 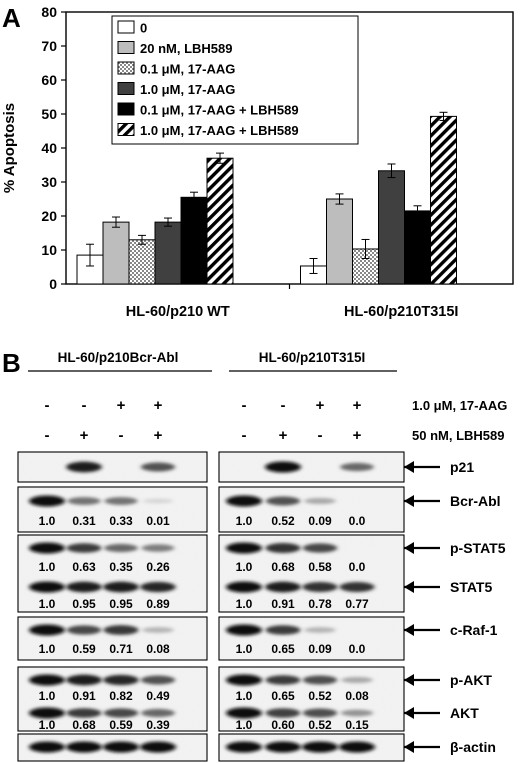 What do you see at coordinates (471, 587) in the screenshot?
I see `protein-label: STAT5` at bounding box center [471, 587].